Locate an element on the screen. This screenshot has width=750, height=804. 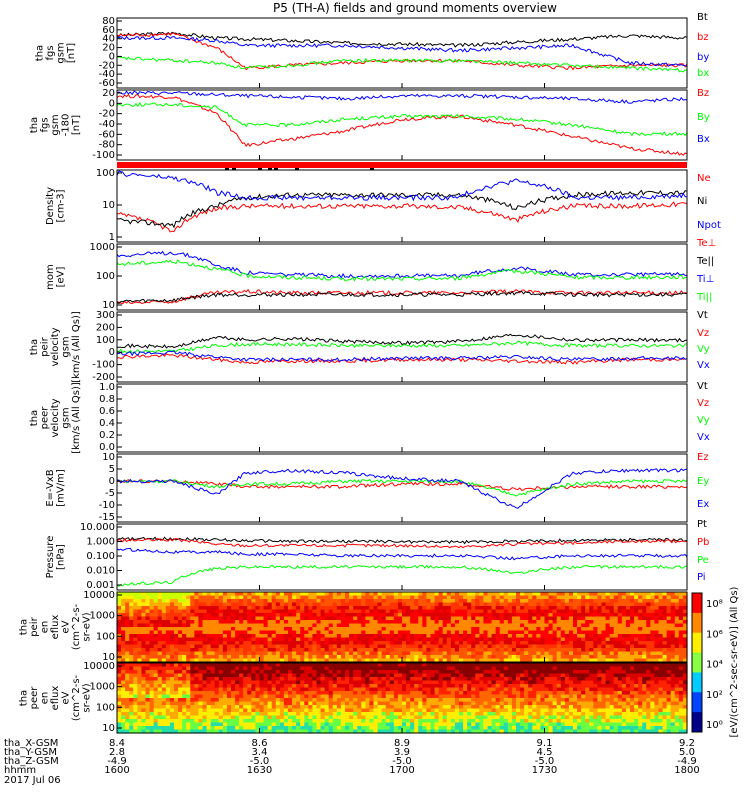
panel-ylabel: eflux is located at coordinates (55, 627).